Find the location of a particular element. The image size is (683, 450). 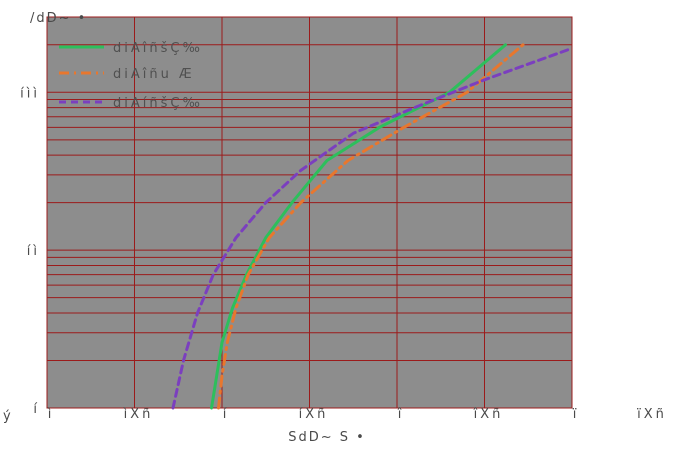

x-tick-label: íXñ is located at coordinates (314, 414).